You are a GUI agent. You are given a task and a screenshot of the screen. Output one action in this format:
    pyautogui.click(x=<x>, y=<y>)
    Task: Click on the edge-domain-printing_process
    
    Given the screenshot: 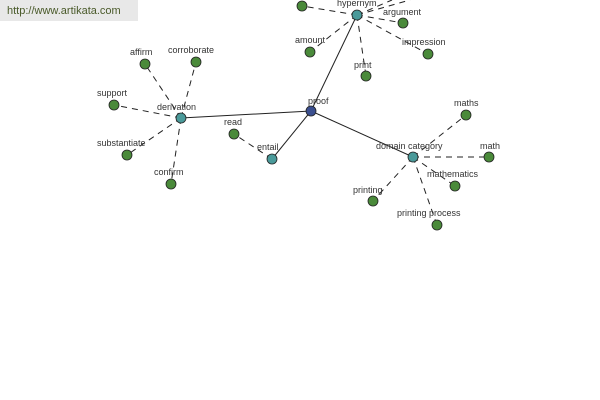 What is the action you would take?
    pyautogui.click(x=425, y=191)
    